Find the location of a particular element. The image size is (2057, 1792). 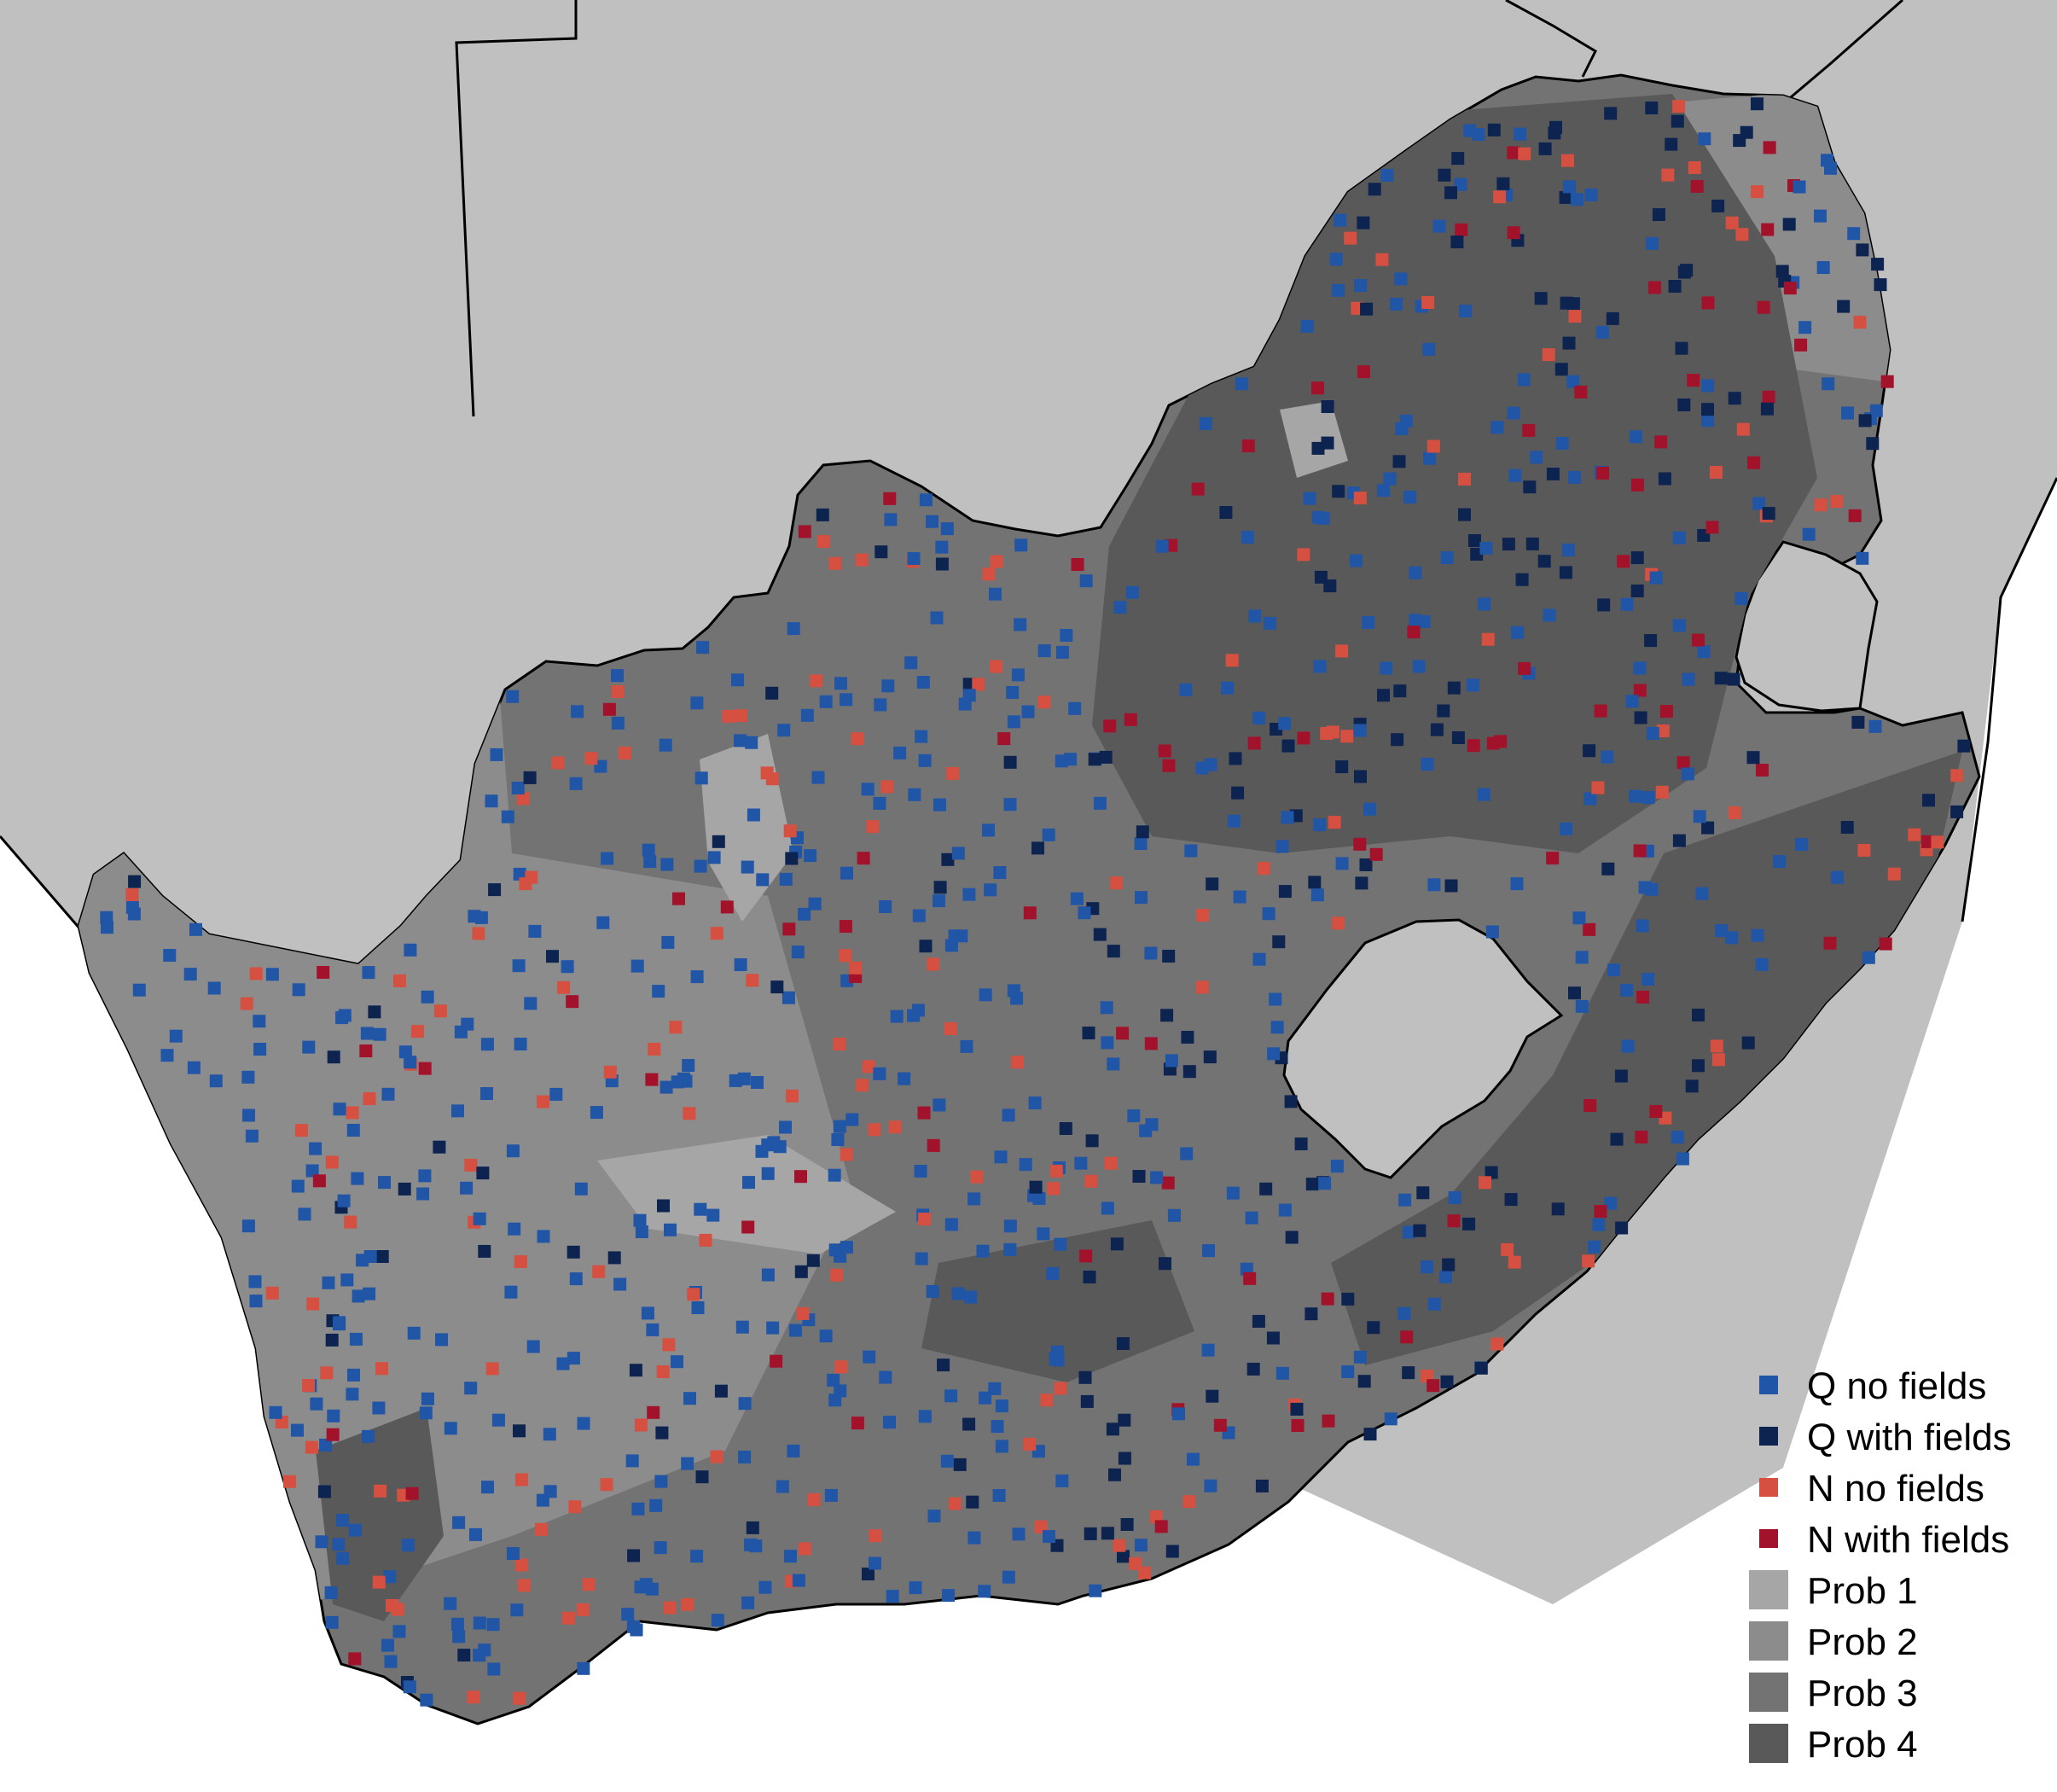

legend-label: Q with fields is located at coordinates (1910, 1437).